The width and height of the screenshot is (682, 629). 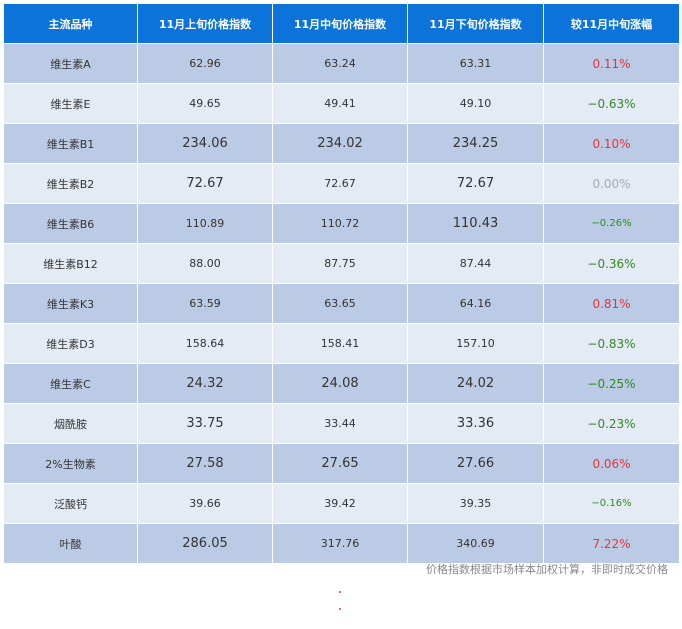 I want to click on cell-mid: 317.76, so click(x=340, y=543).